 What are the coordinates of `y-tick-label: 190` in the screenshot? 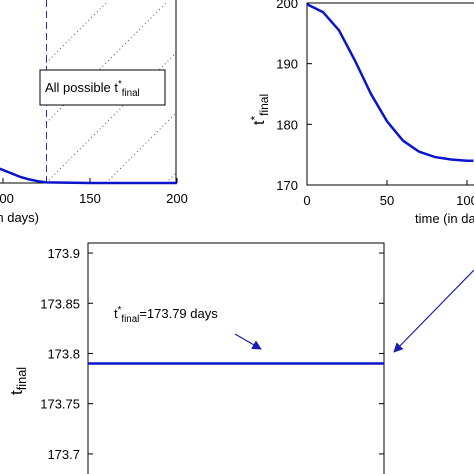 It's located at (287, 64).